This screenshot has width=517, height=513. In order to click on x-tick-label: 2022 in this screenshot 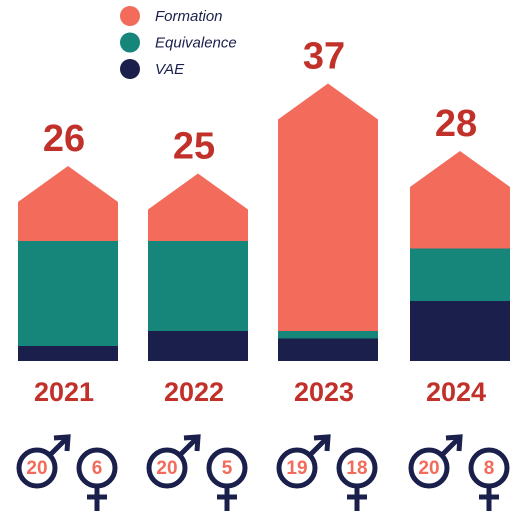, I will do `click(194, 392)`.